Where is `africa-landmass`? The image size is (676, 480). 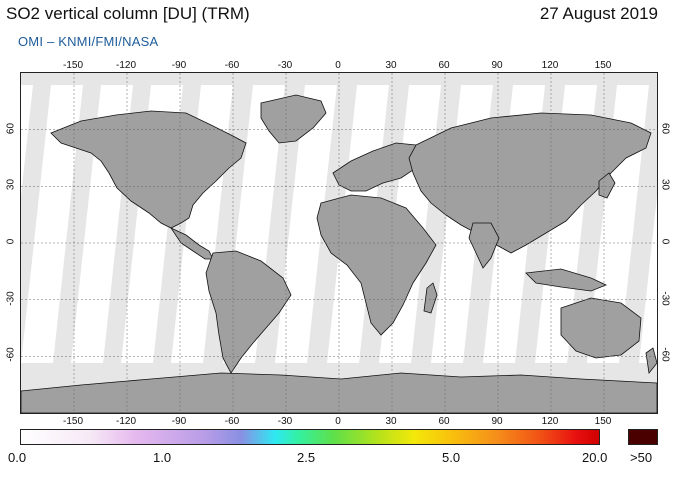 africa-landmass is located at coordinates (376, 265).